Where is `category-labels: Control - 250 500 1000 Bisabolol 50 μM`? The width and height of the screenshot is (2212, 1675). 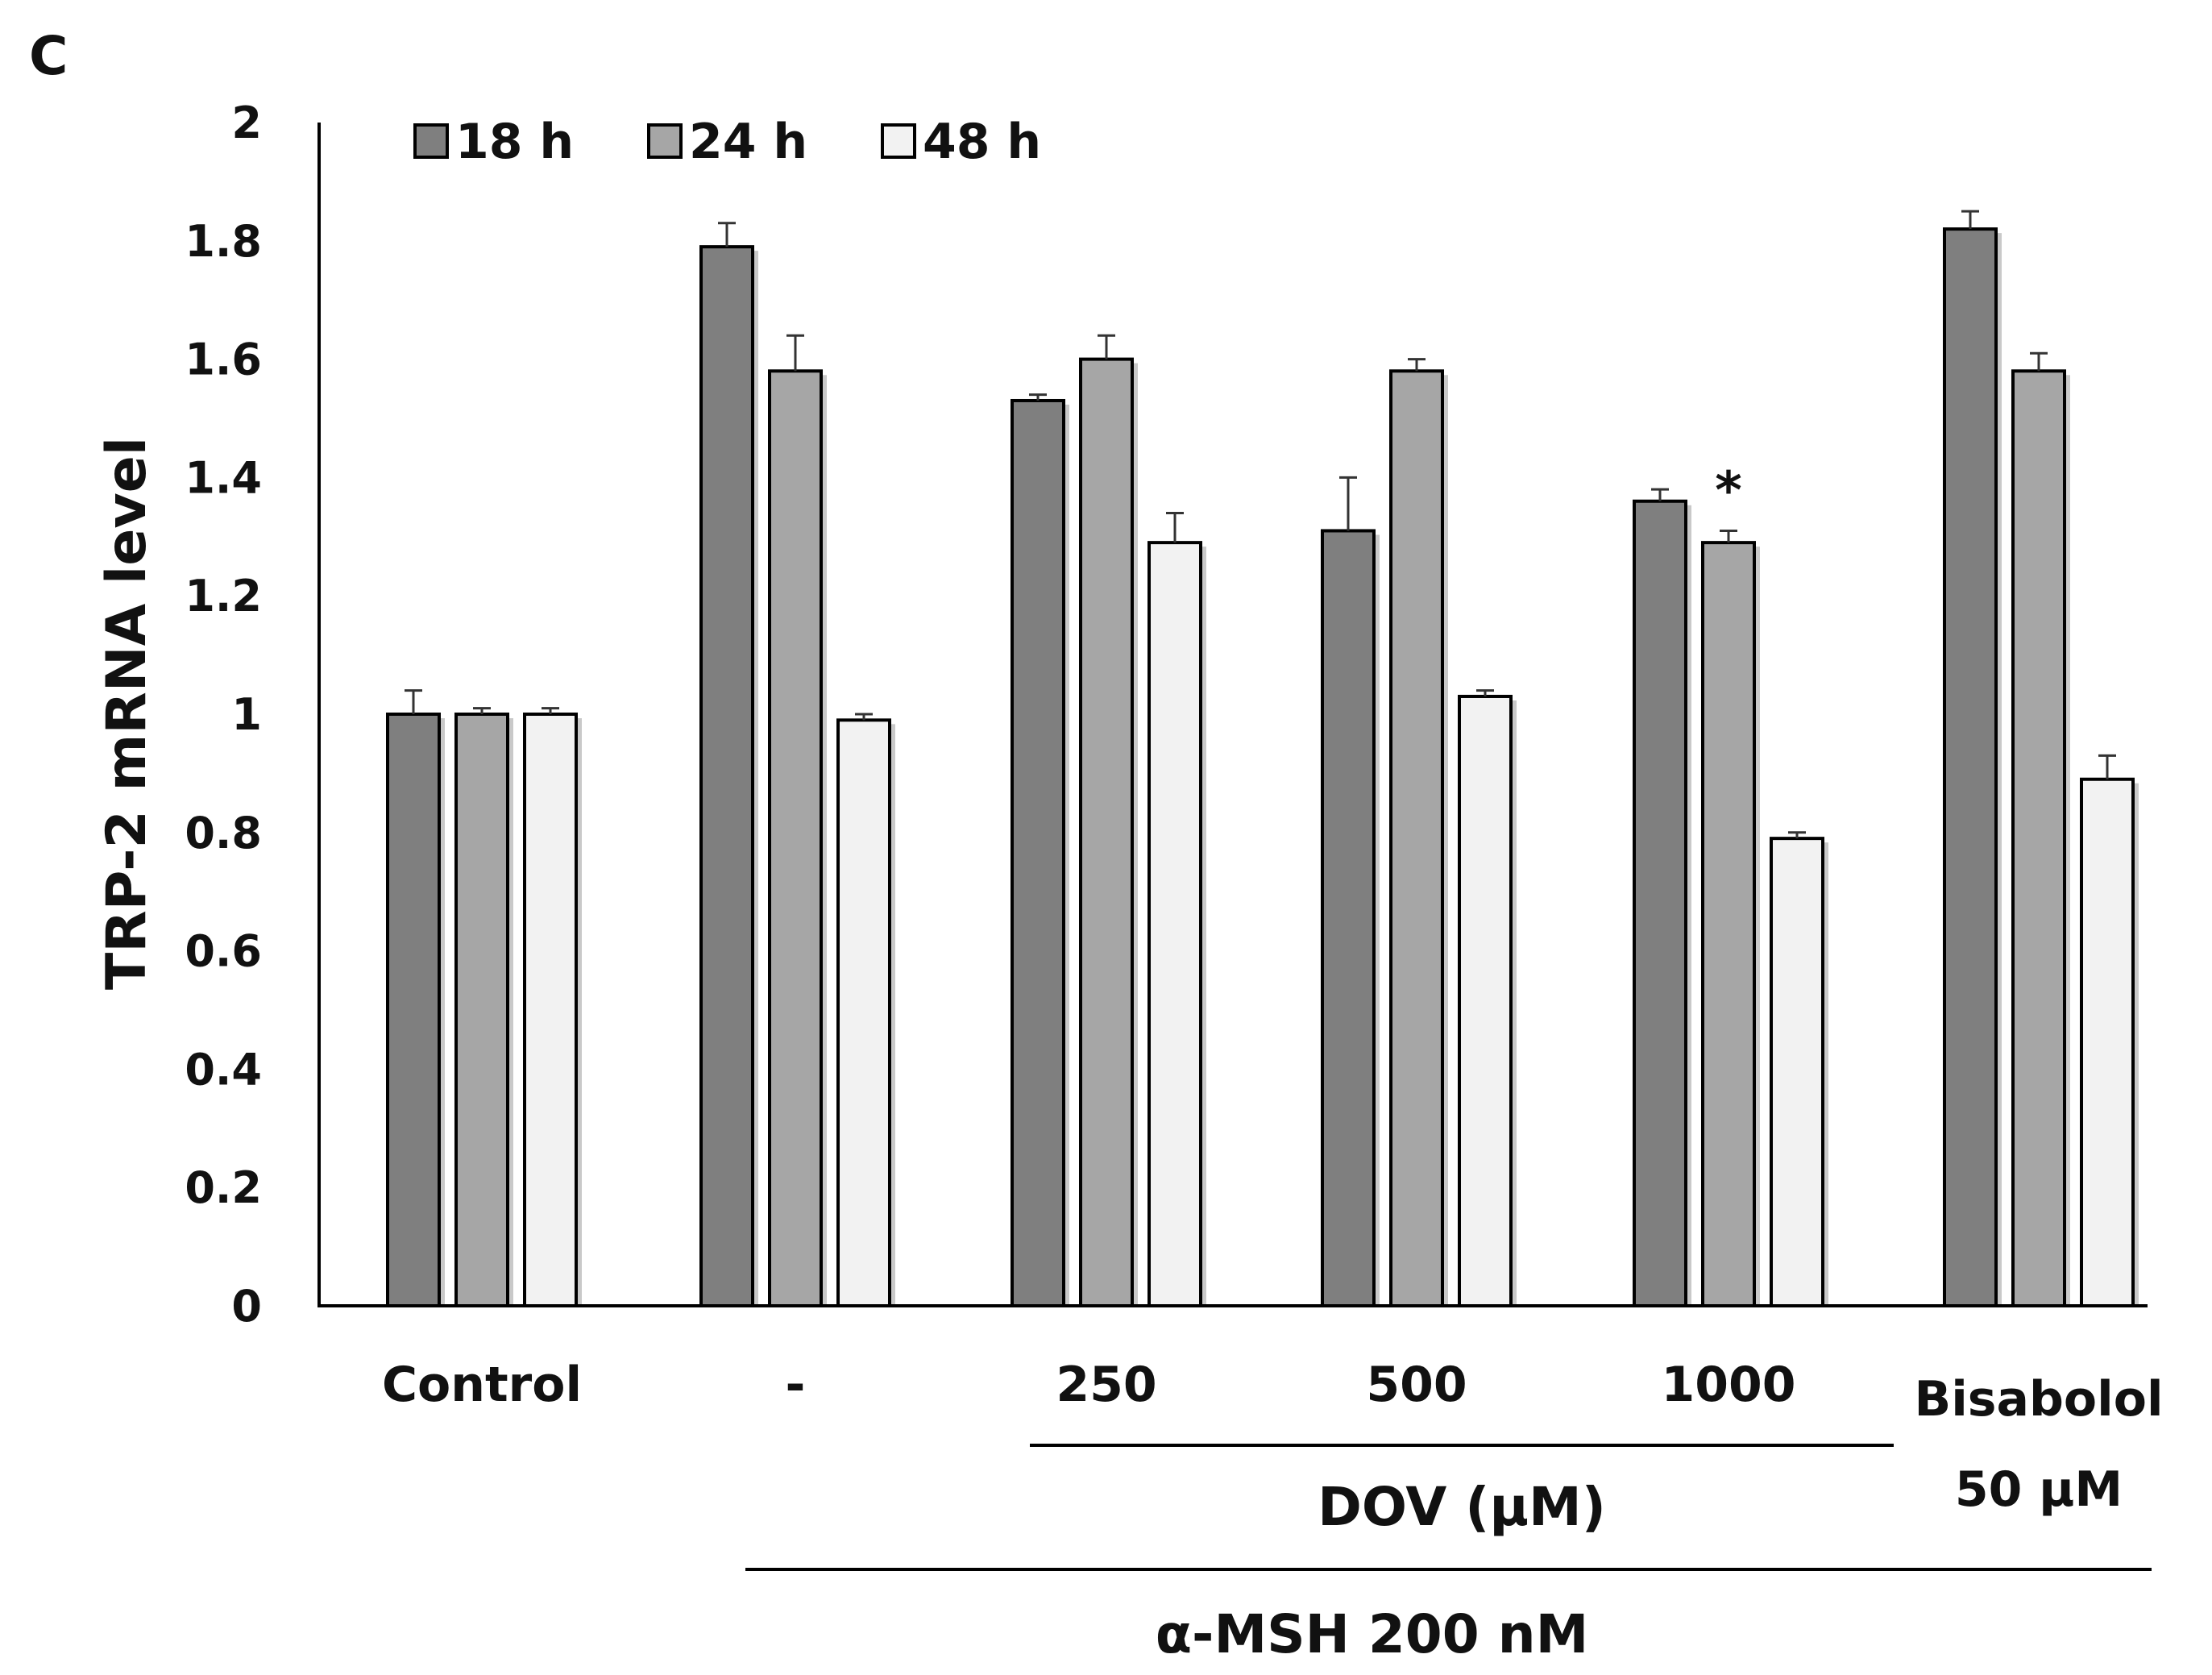
category-labels: Control - 250 500 1000 Bisabolol 50 μM is located at coordinates (1273, 1437).